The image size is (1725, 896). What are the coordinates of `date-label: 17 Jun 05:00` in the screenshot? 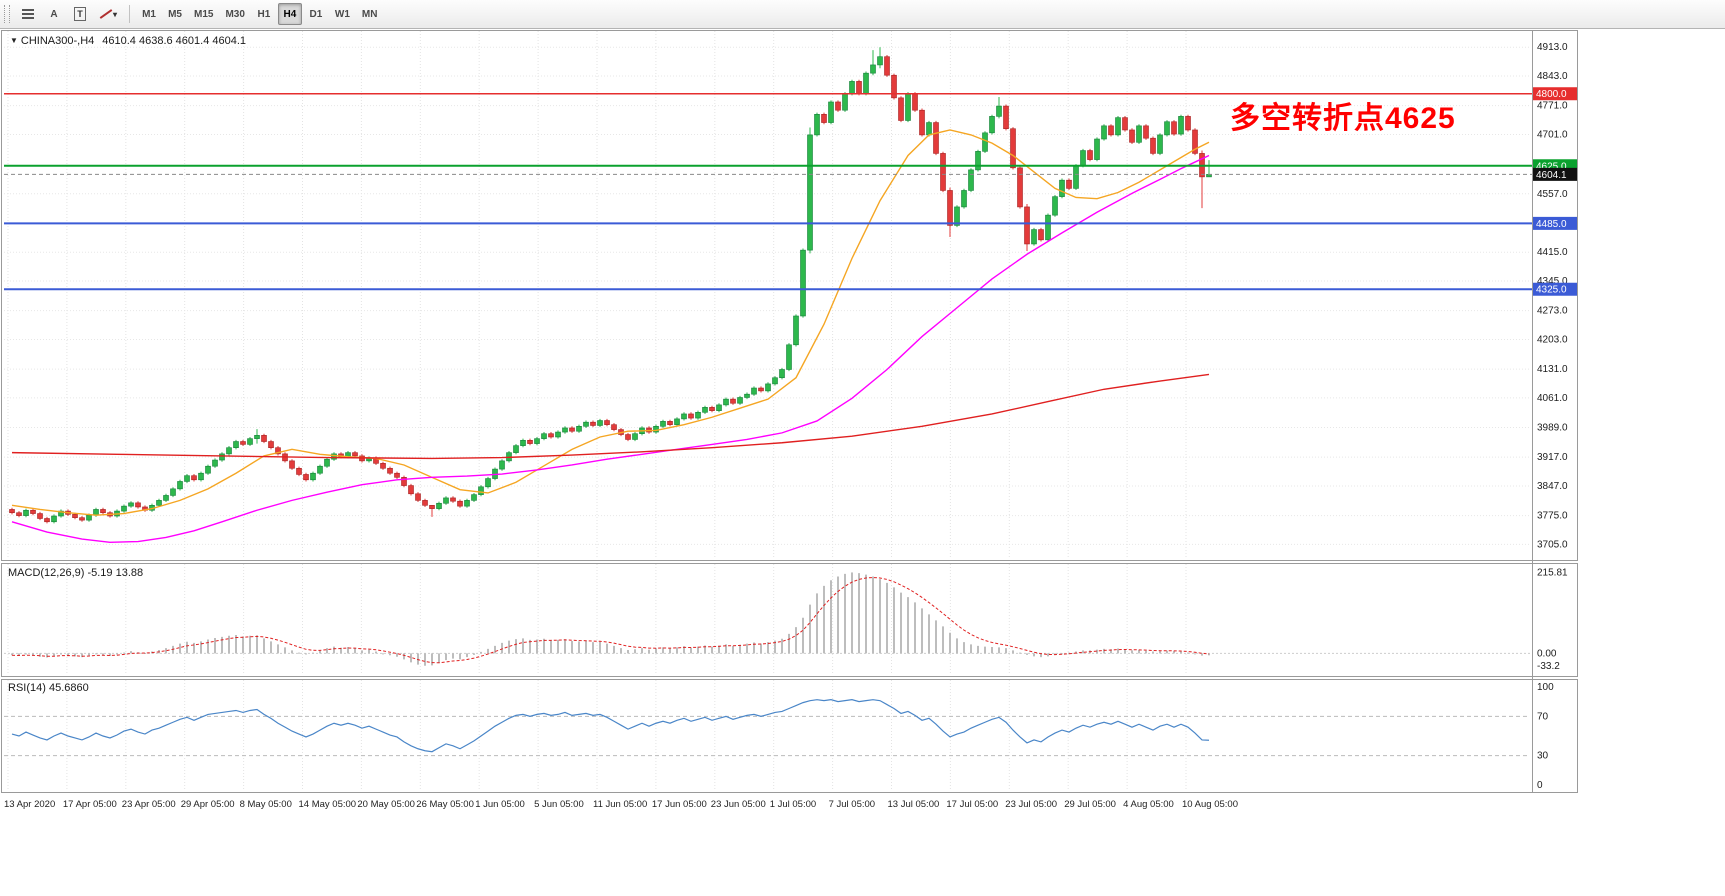 It's located at (679, 804).